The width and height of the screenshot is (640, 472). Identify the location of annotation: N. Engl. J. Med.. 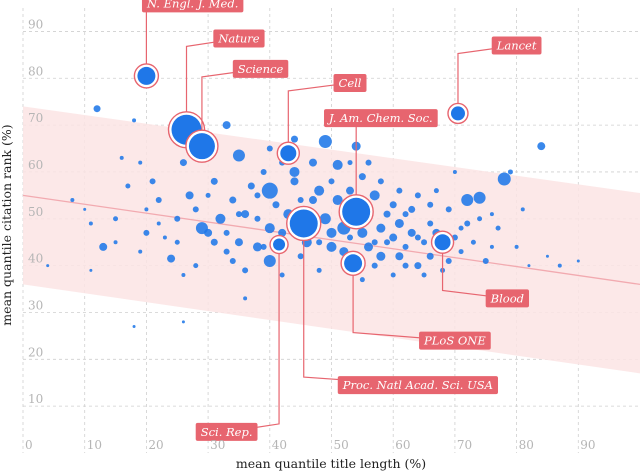
(192, 32).